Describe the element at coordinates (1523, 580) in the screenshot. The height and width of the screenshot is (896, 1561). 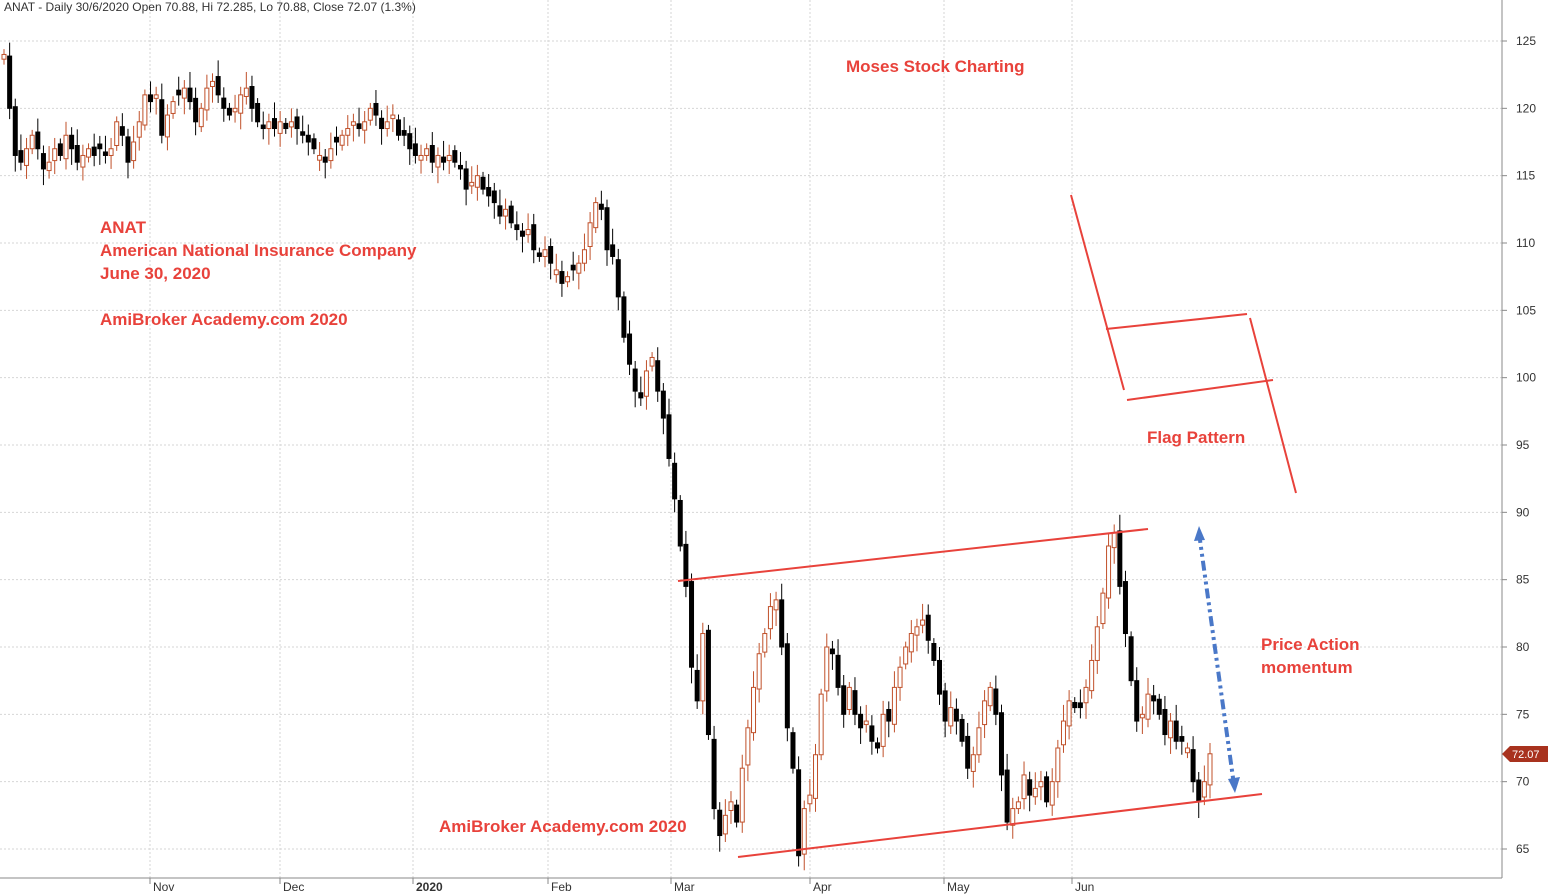
I see `y-tick-label: 85` at that location.